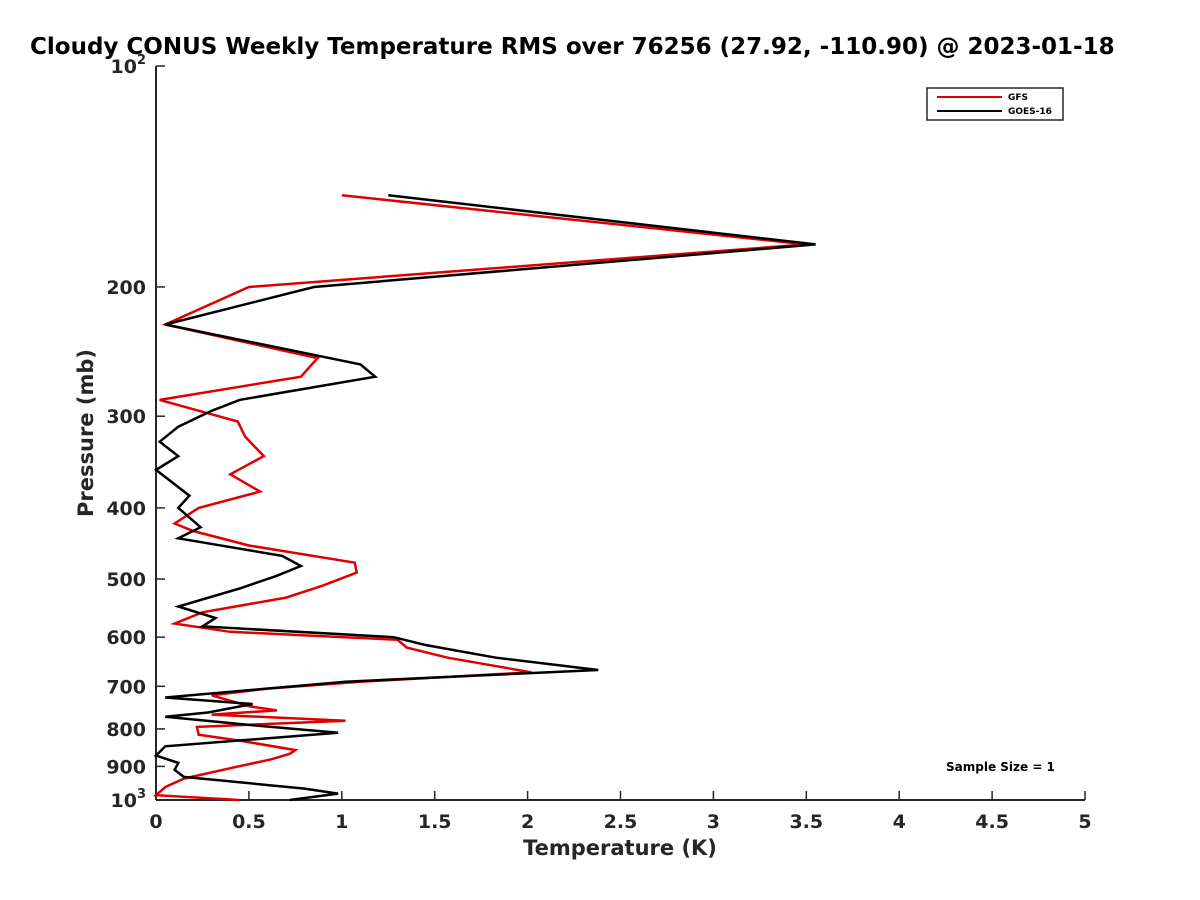 The width and height of the screenshot is (1200, 900). I want to click on legend-box, so click(995, 104).